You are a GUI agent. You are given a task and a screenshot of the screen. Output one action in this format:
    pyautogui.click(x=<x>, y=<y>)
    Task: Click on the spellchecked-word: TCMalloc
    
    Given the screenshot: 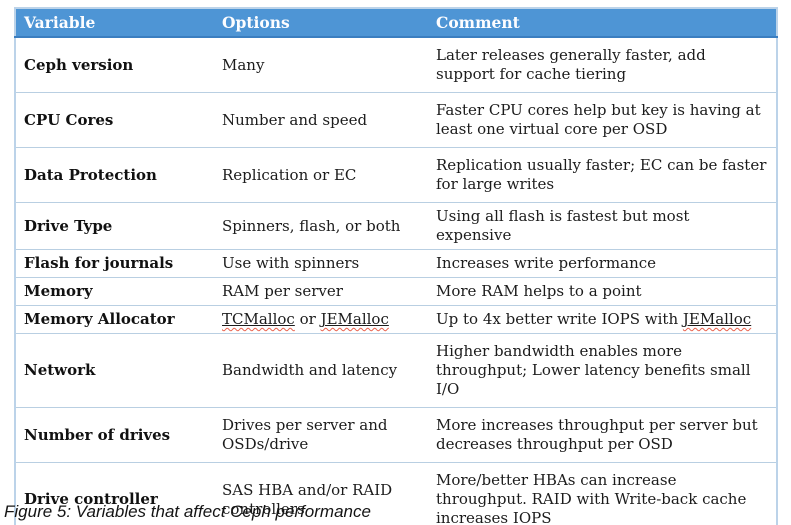 What is the action you would take?
    pyautogui.click(x=258, y=319)
    